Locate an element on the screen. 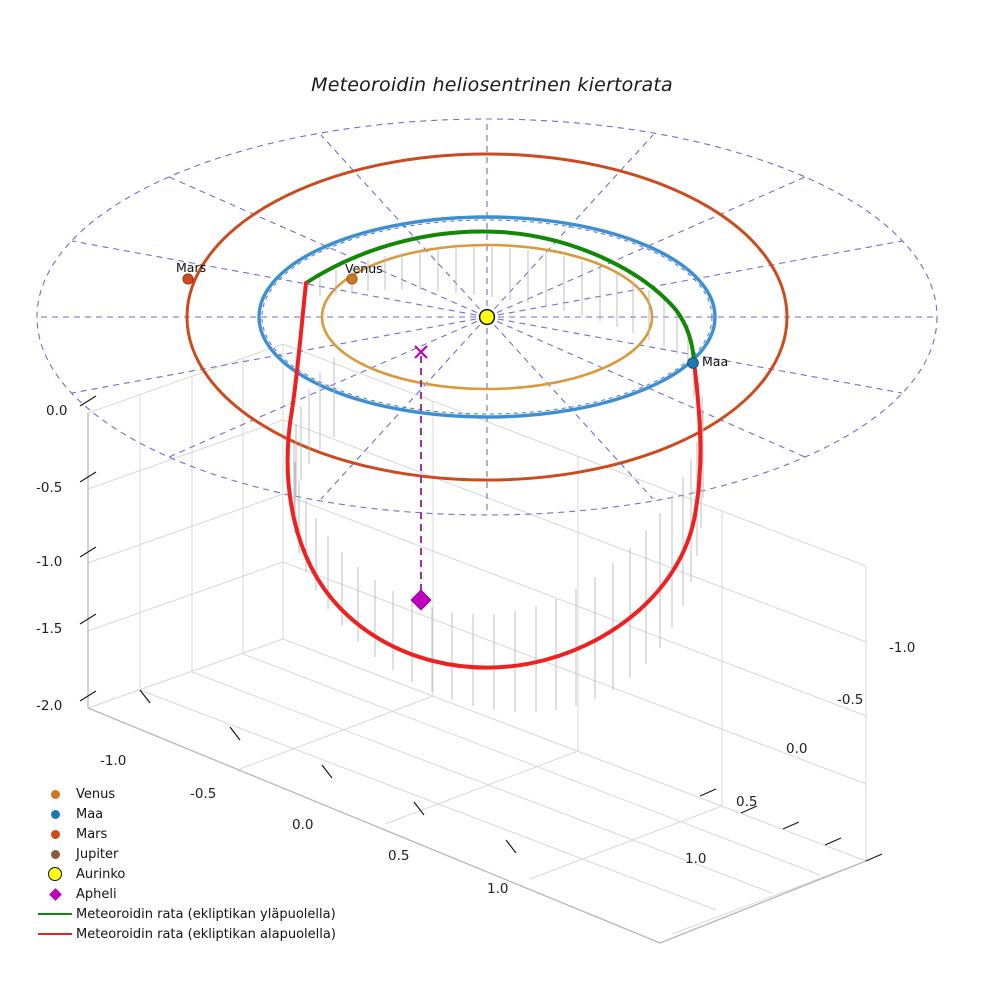 Image resolution: width=984 pixels, height=984 pixels. x-tick-4: 1.0 is located at coordinates (498, 889).